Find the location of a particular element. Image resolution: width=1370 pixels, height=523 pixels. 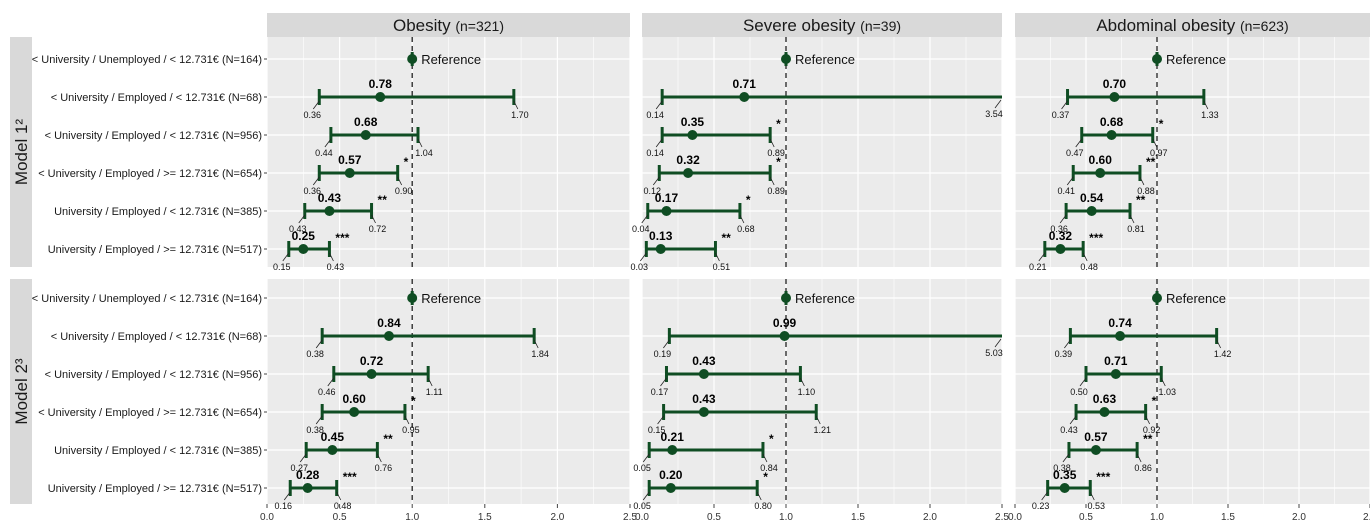

or-label-r2c3-item-4: 0.63 is located at coordinates (1105, 399).